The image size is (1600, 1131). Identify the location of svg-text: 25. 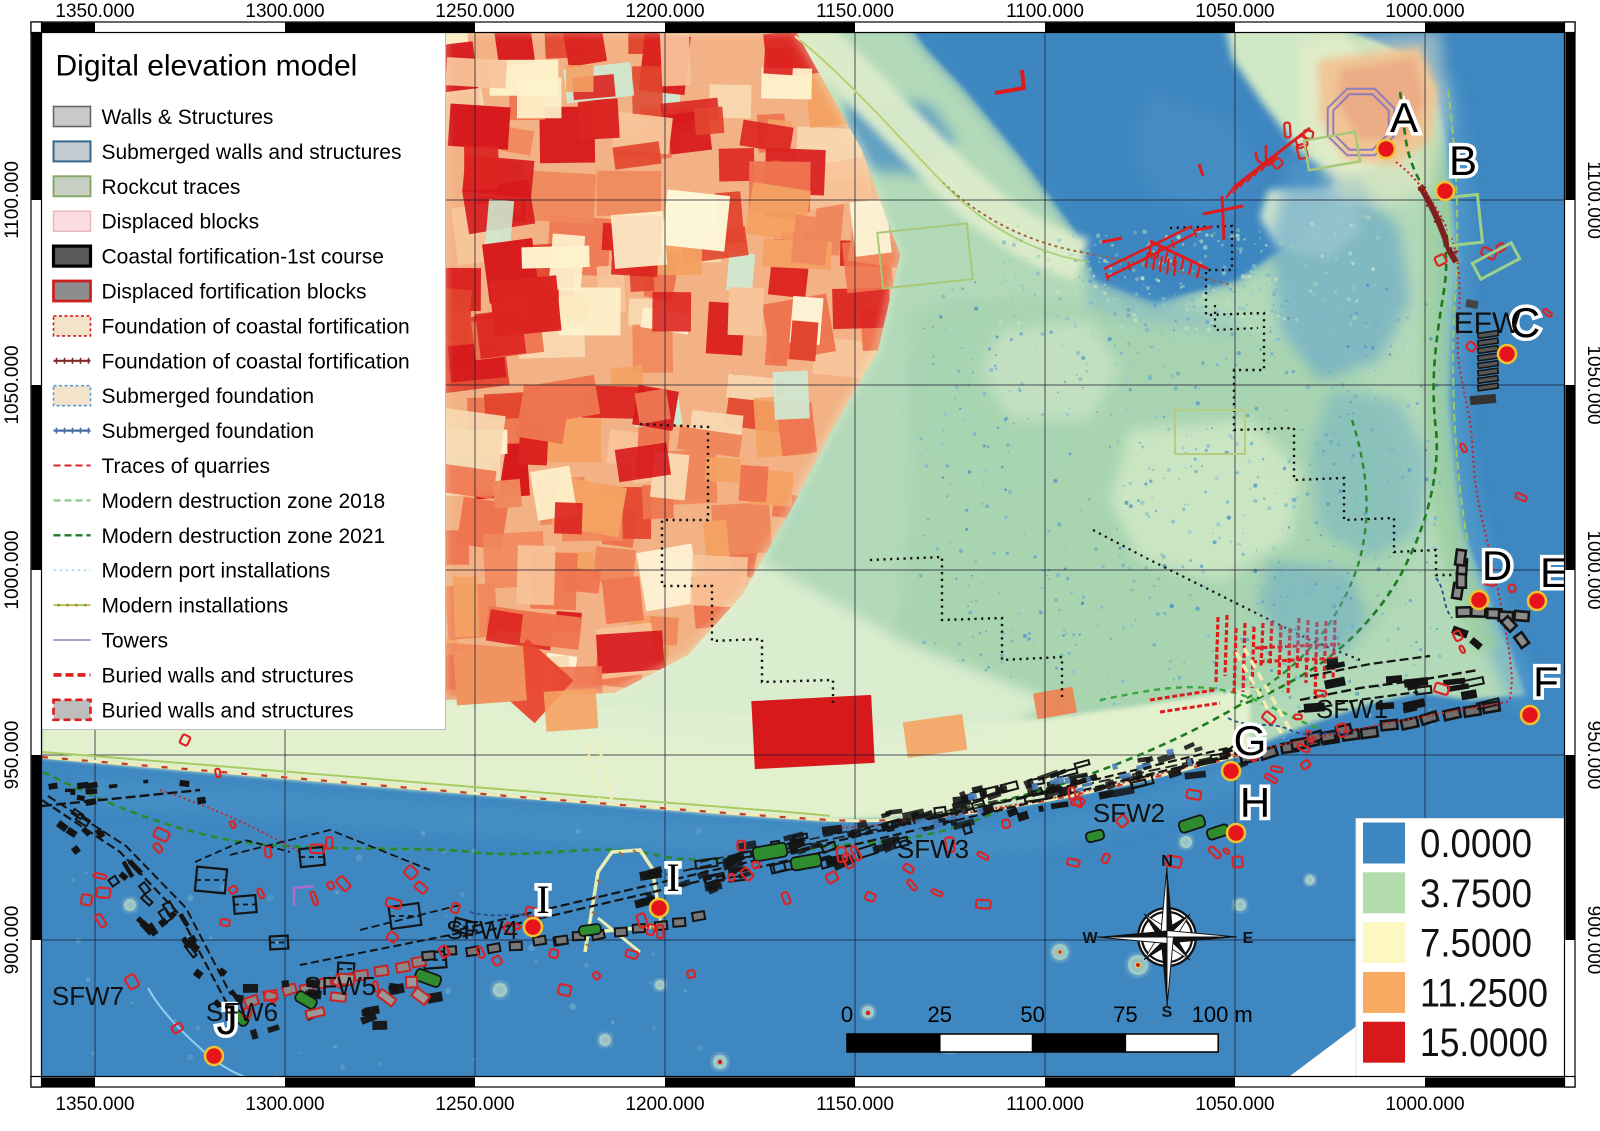
(940, 1014).